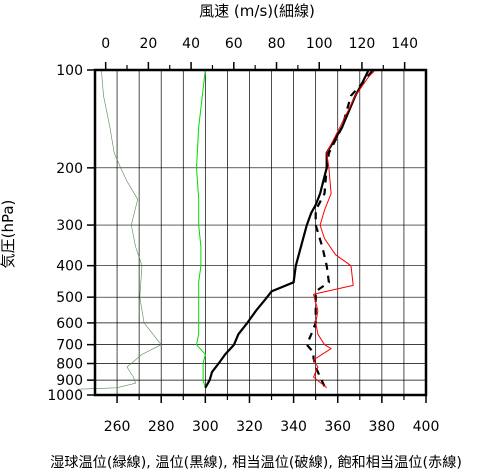 This screenshot has height=472, width=497. Describe the element at coordinates (117, 427) in the screenshot. I see `x-tick-label: 260` at that location.